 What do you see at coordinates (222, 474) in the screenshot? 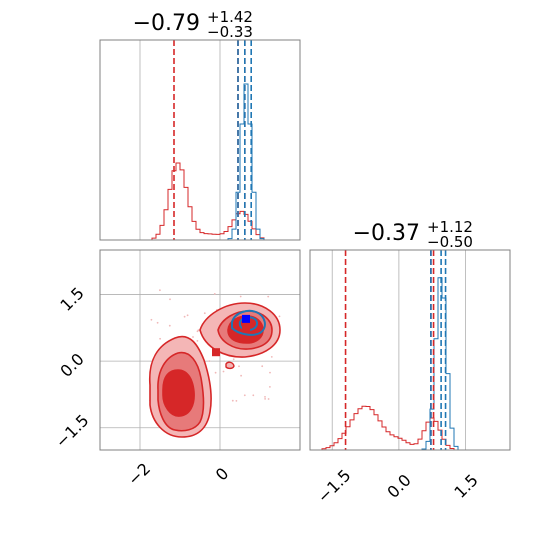
I see `bl-xtick-1: 0` at bounding box center [222, 474].